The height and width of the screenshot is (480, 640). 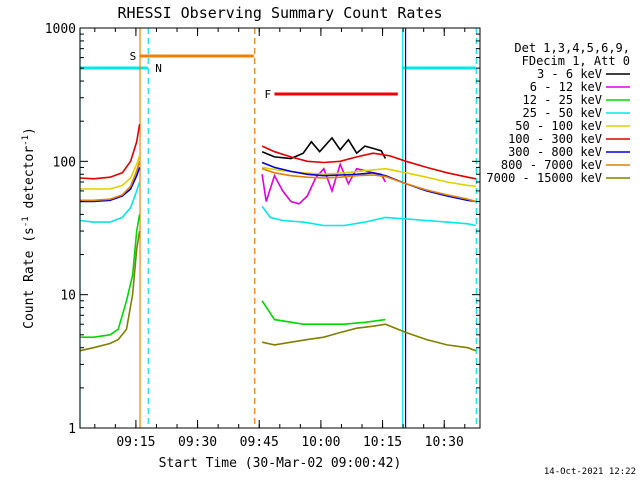 I want to click on legend-label-5: 100 - 300 keV, so click(x=555, y=139).